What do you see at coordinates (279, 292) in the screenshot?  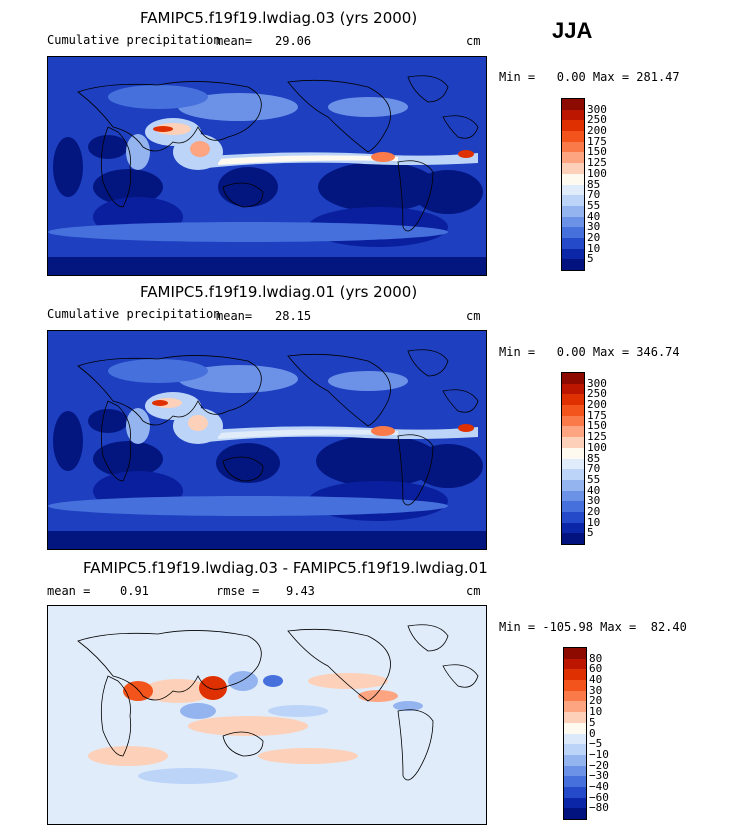 I see `panel2-title: FAMIPC5.f19f19.lwdiag.01 (yrs 2000)` at bounding box center [279, 292].